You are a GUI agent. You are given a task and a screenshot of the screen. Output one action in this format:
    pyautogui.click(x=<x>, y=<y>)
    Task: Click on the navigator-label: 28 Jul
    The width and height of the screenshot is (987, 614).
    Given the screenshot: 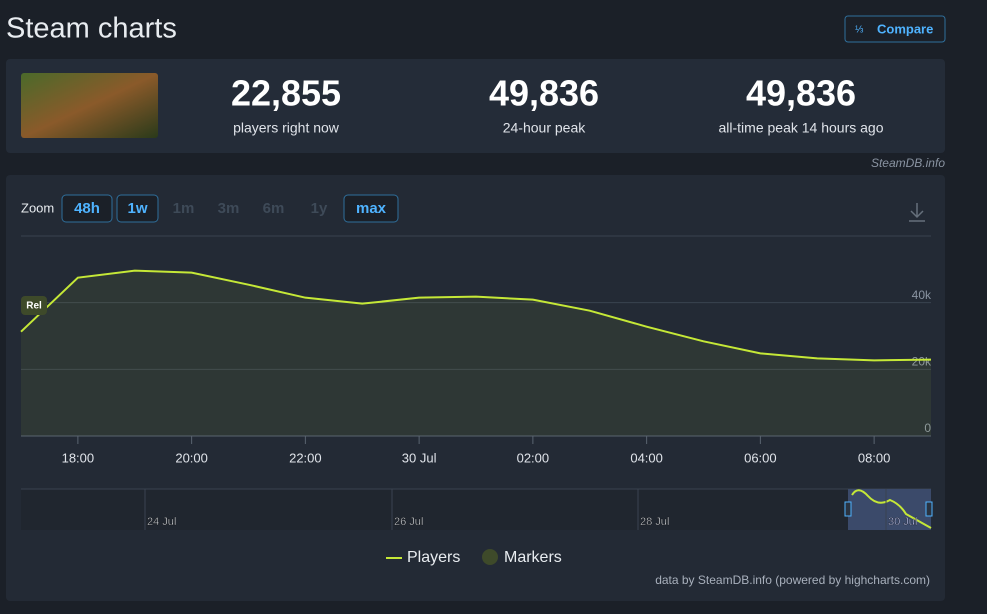 What is the action you would take?
    pyautogui.click(x=654, y=522)
    